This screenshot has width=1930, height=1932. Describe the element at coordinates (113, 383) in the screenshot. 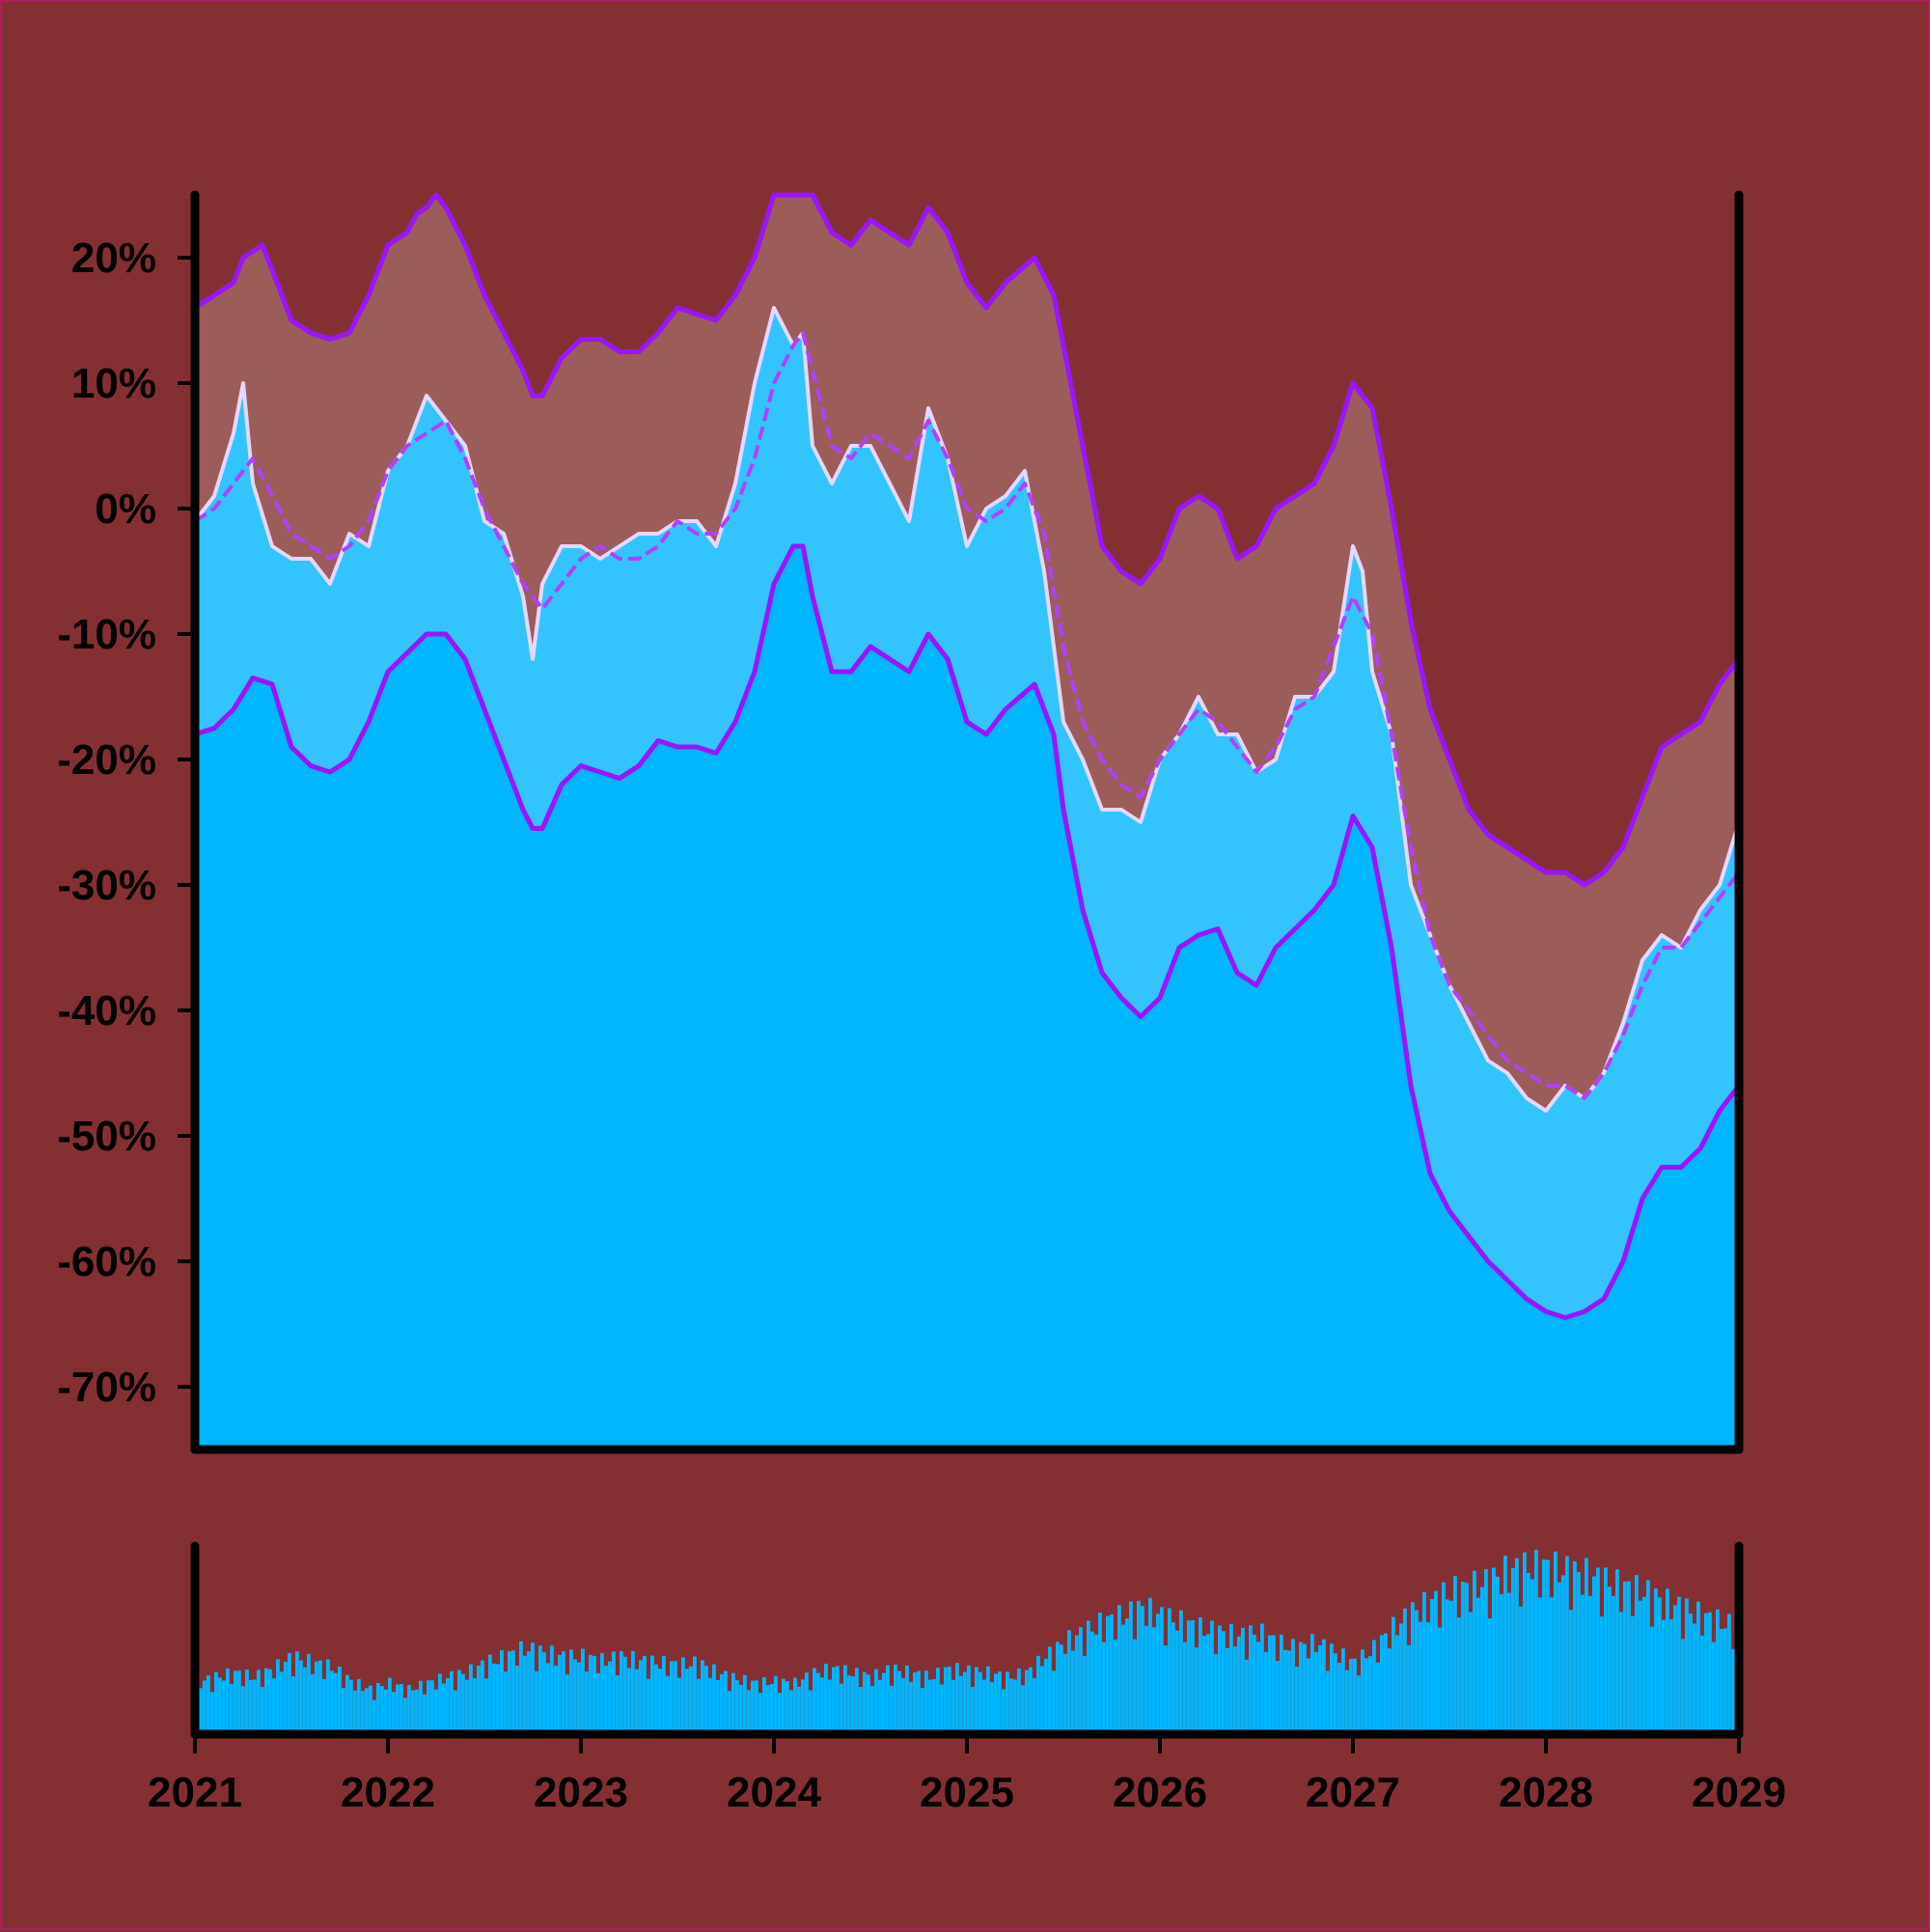

I see `y-tick-label: 10%` at that location.